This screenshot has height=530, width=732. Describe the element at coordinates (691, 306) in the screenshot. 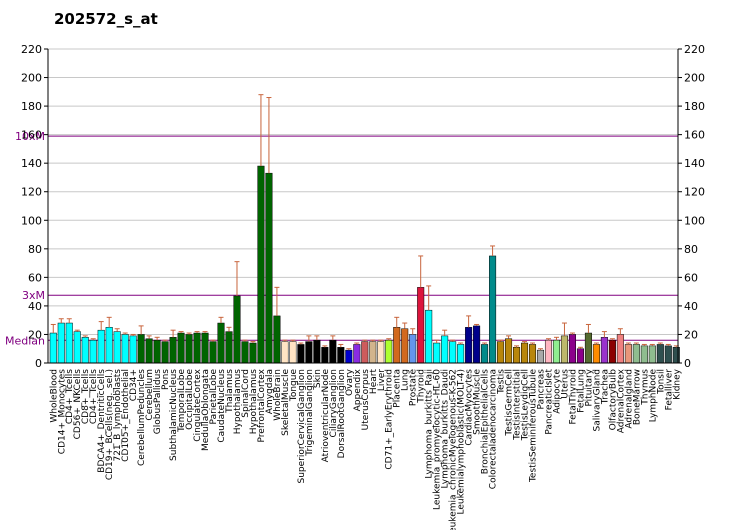

I see `y-tick-label-right: 40` at that location.